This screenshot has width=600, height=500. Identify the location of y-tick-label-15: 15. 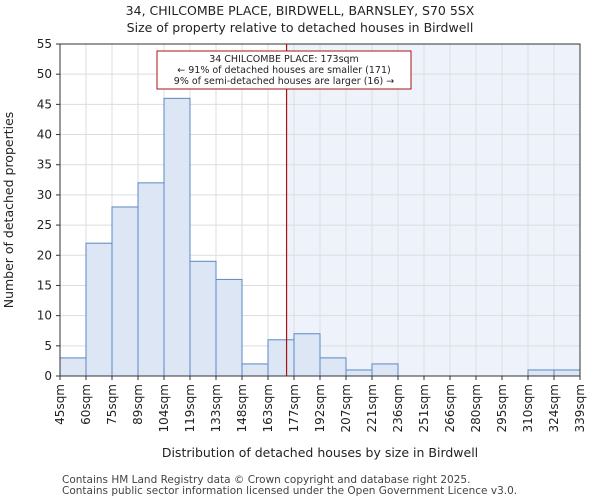
(44, 285).